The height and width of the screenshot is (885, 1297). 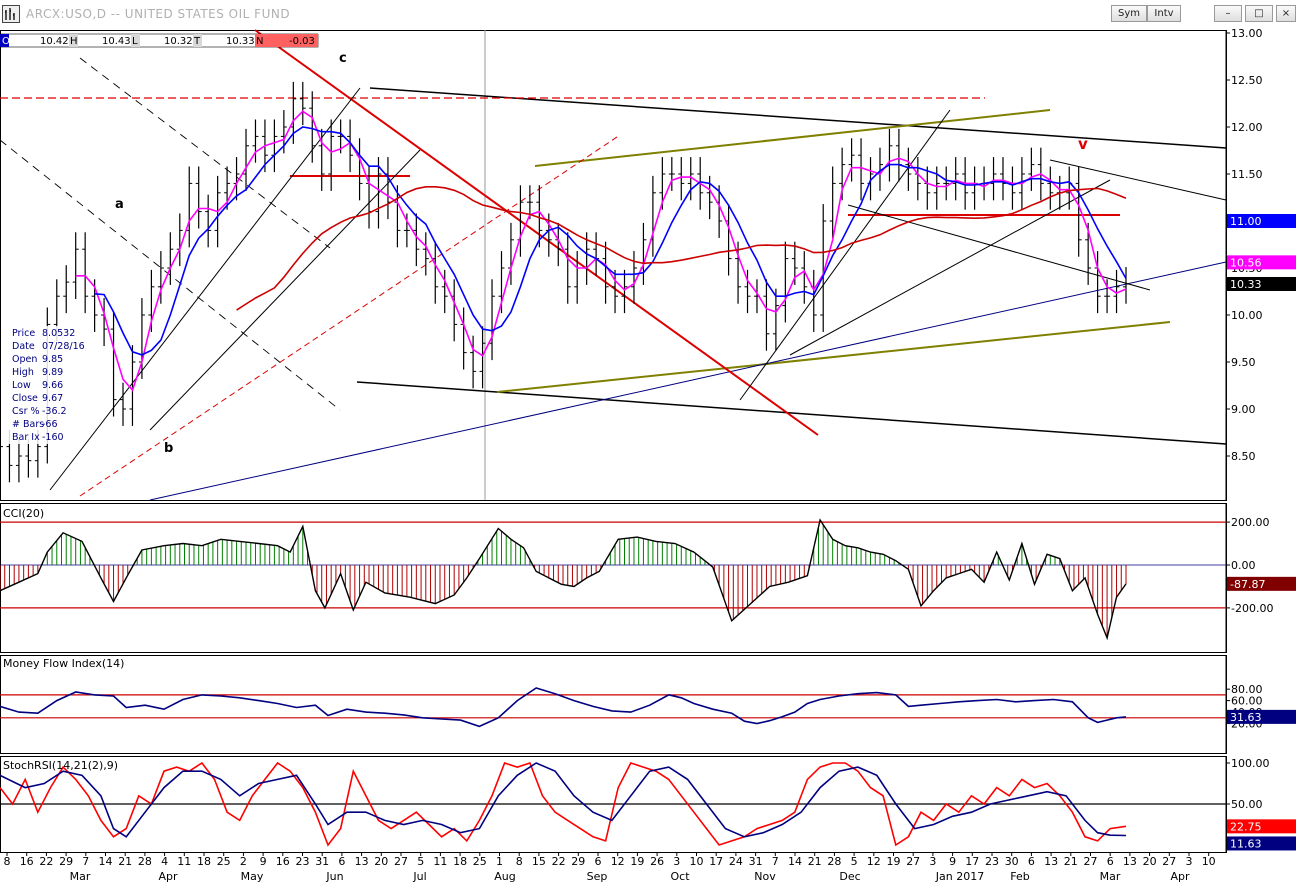 I want to click on ohlc-t-label: T, so click(x=197, y=41).